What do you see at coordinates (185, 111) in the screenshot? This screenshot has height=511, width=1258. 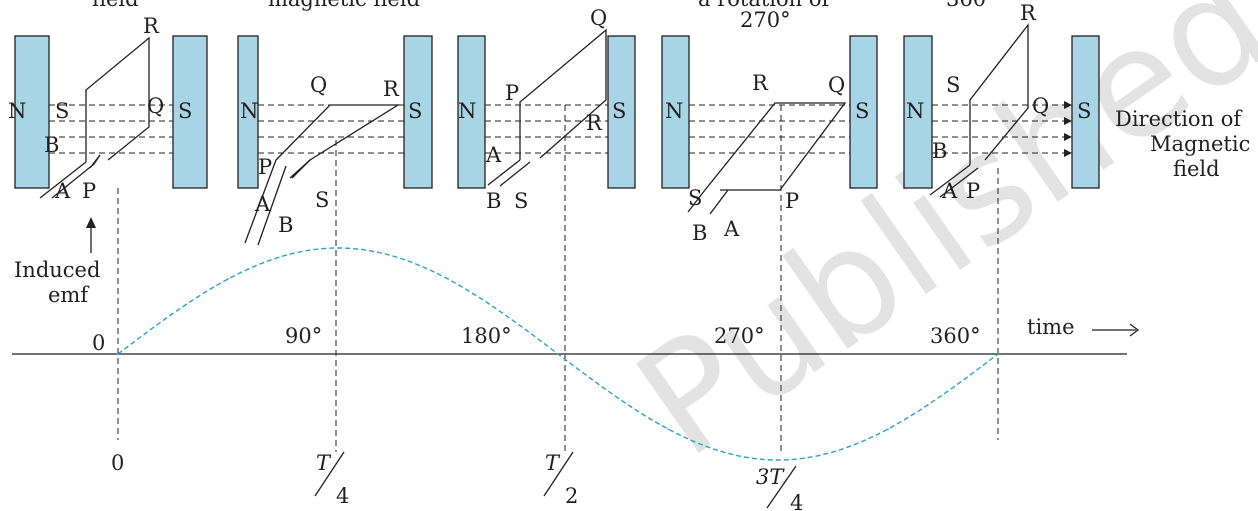 I see `pole-label-s-1: S` at bounding box center [185, 111].